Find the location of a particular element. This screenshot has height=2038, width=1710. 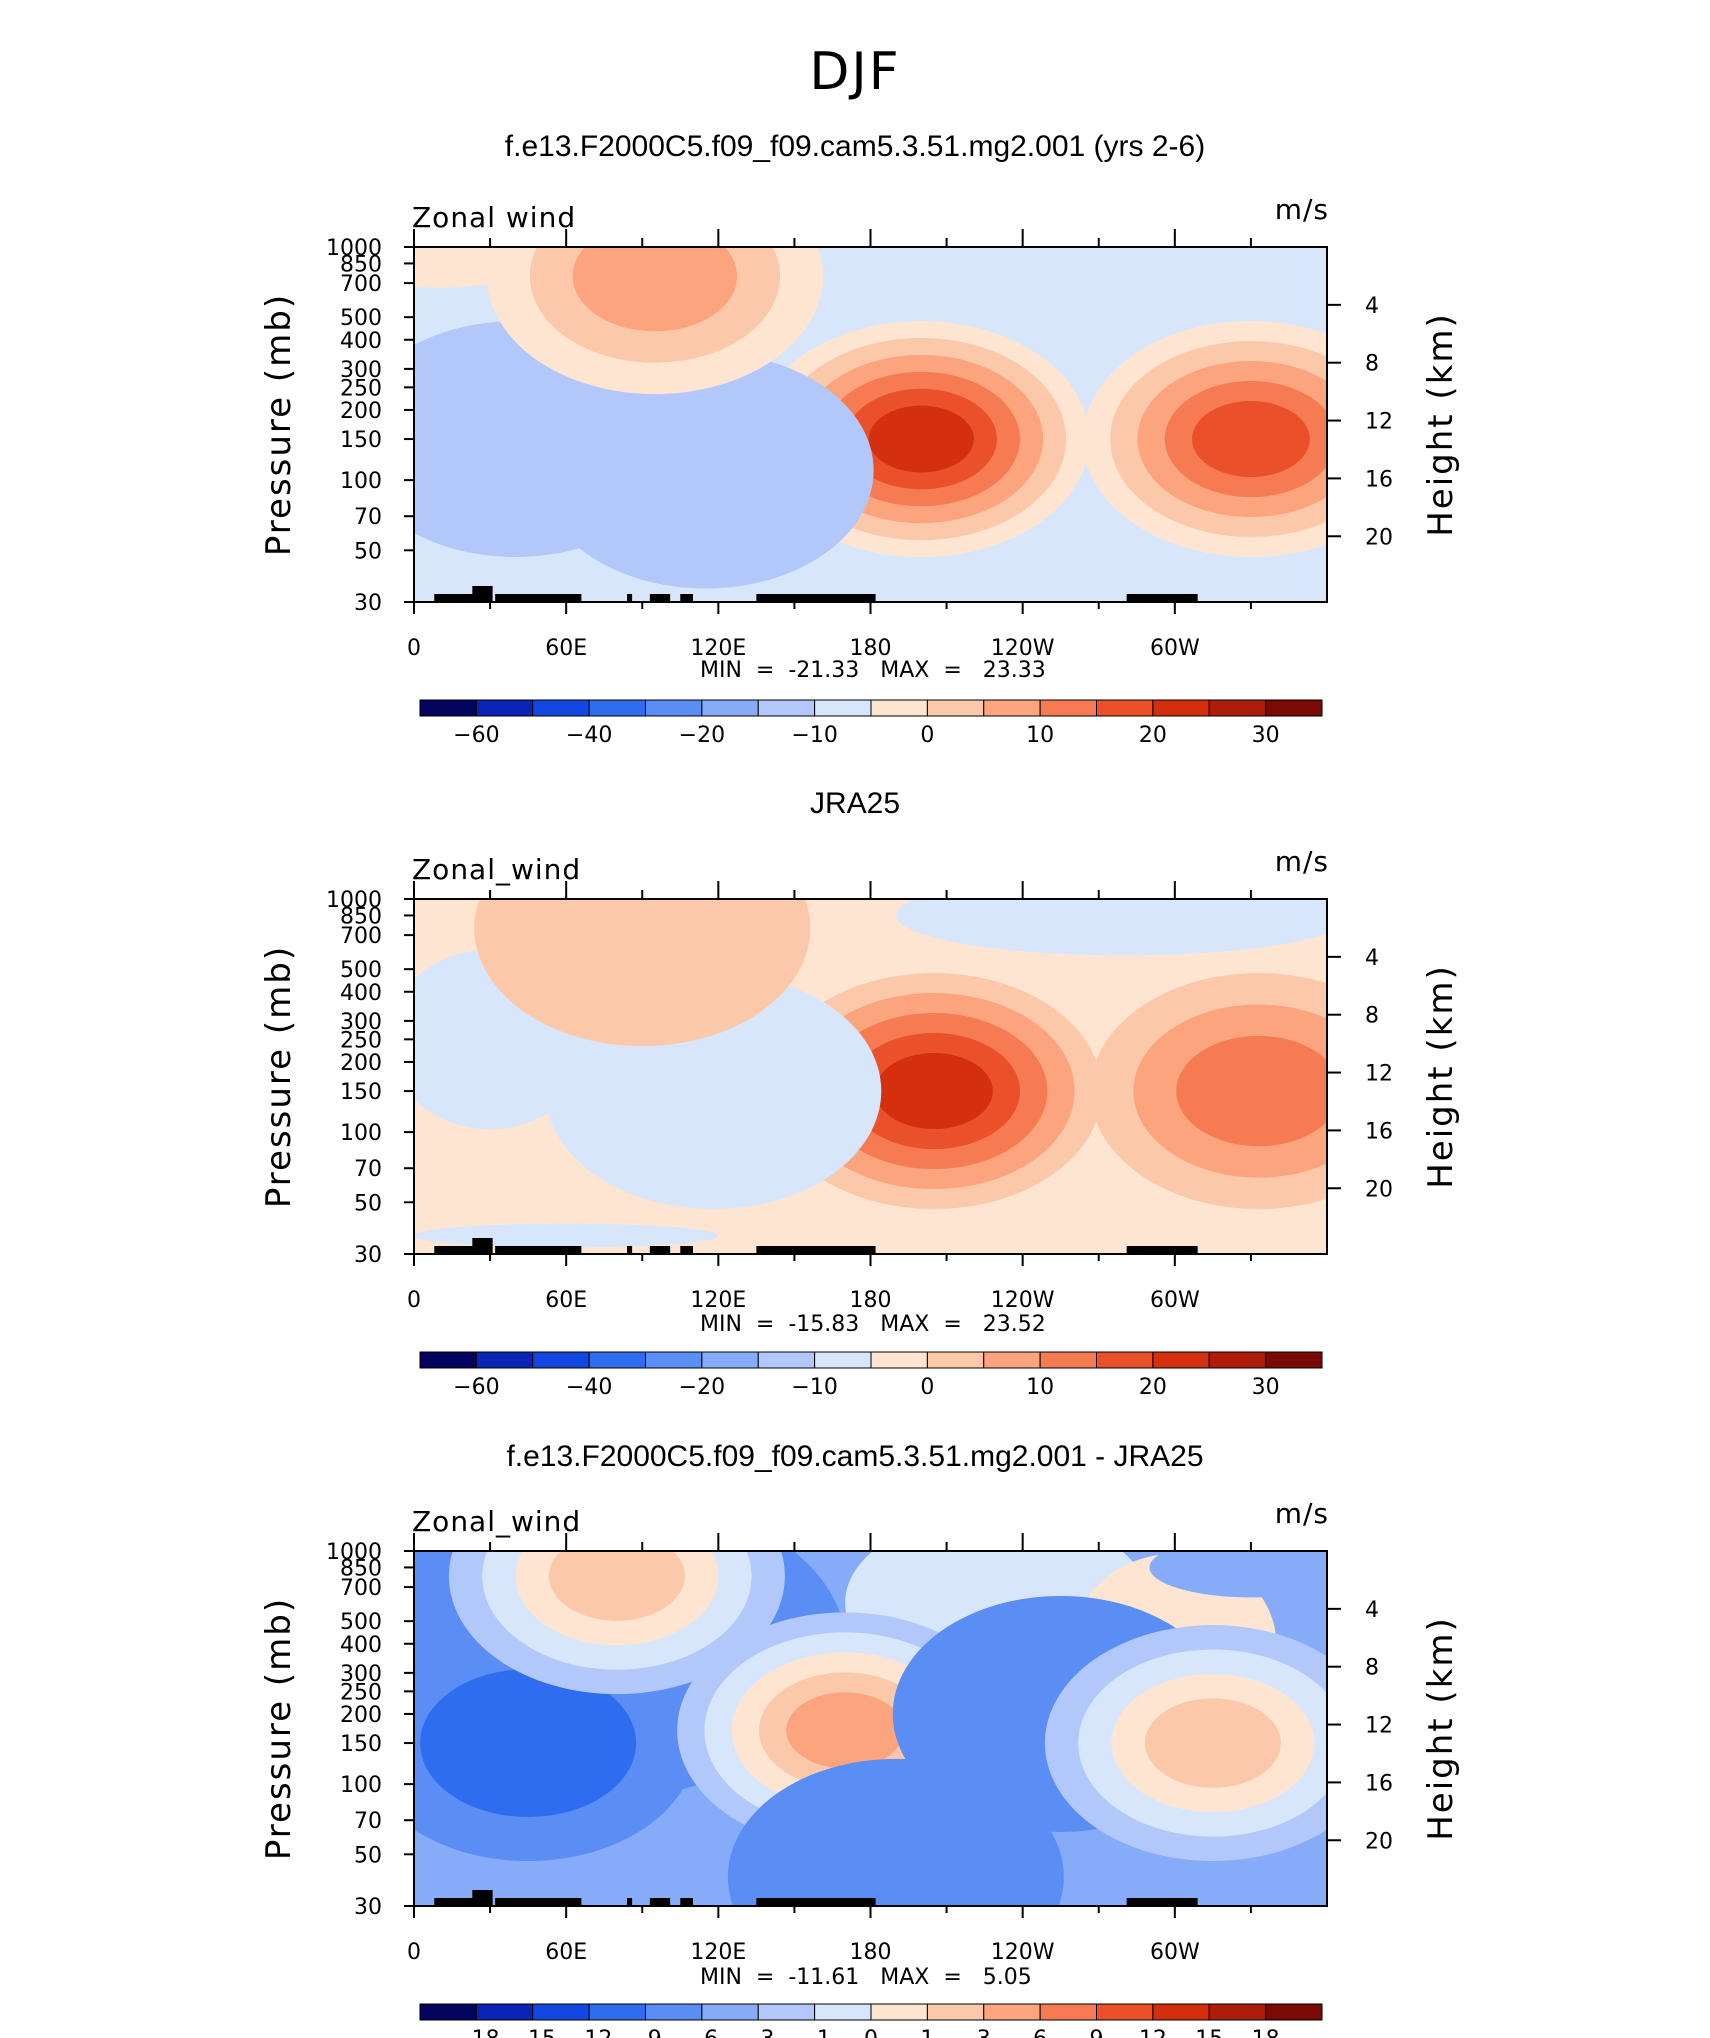

colorbar-label: −60 is located at coordinates (476, 735).